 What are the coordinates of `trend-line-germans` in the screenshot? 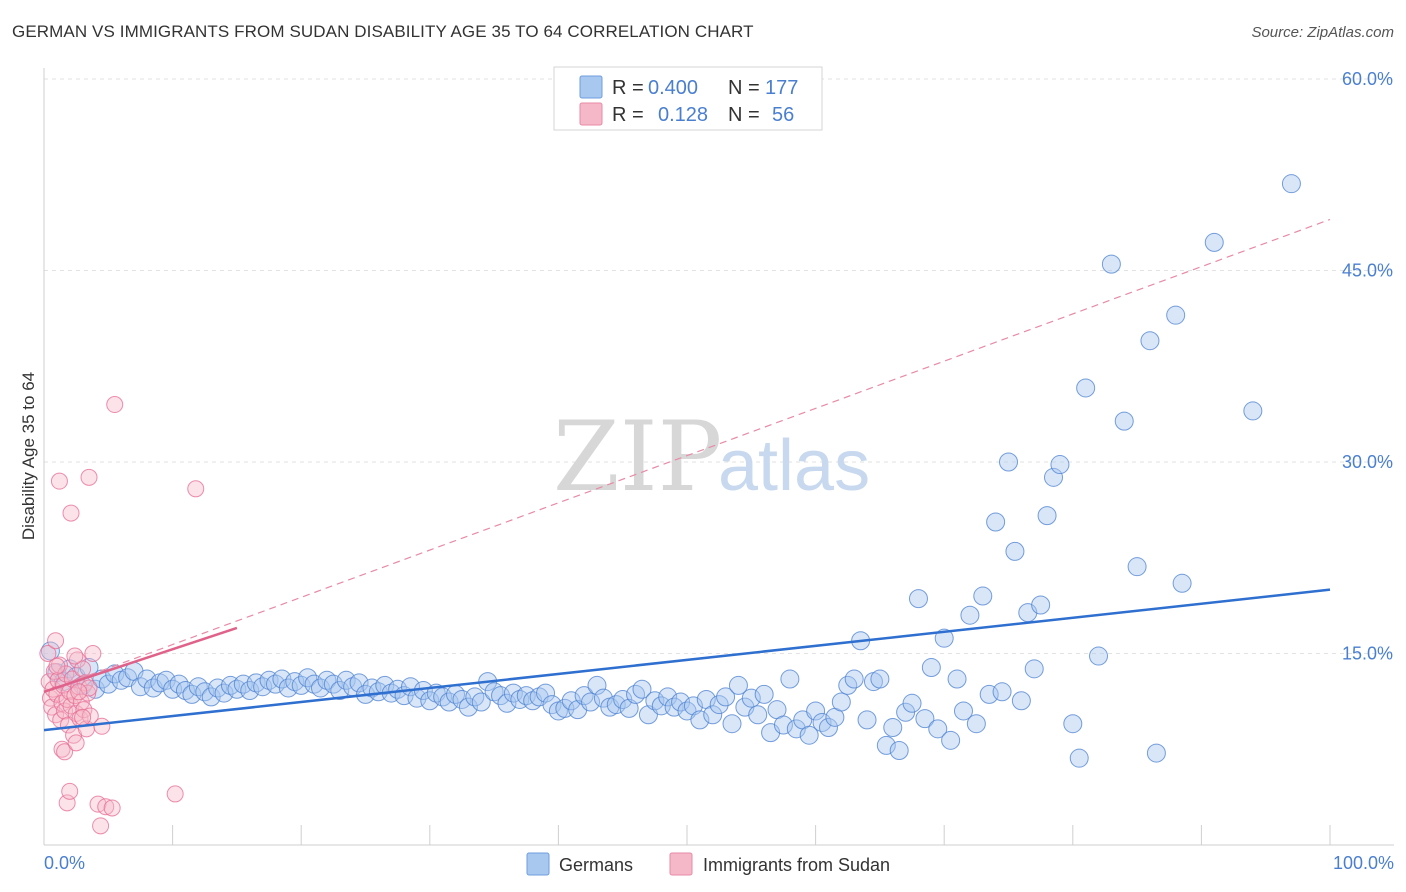 It's located at (687, 660).